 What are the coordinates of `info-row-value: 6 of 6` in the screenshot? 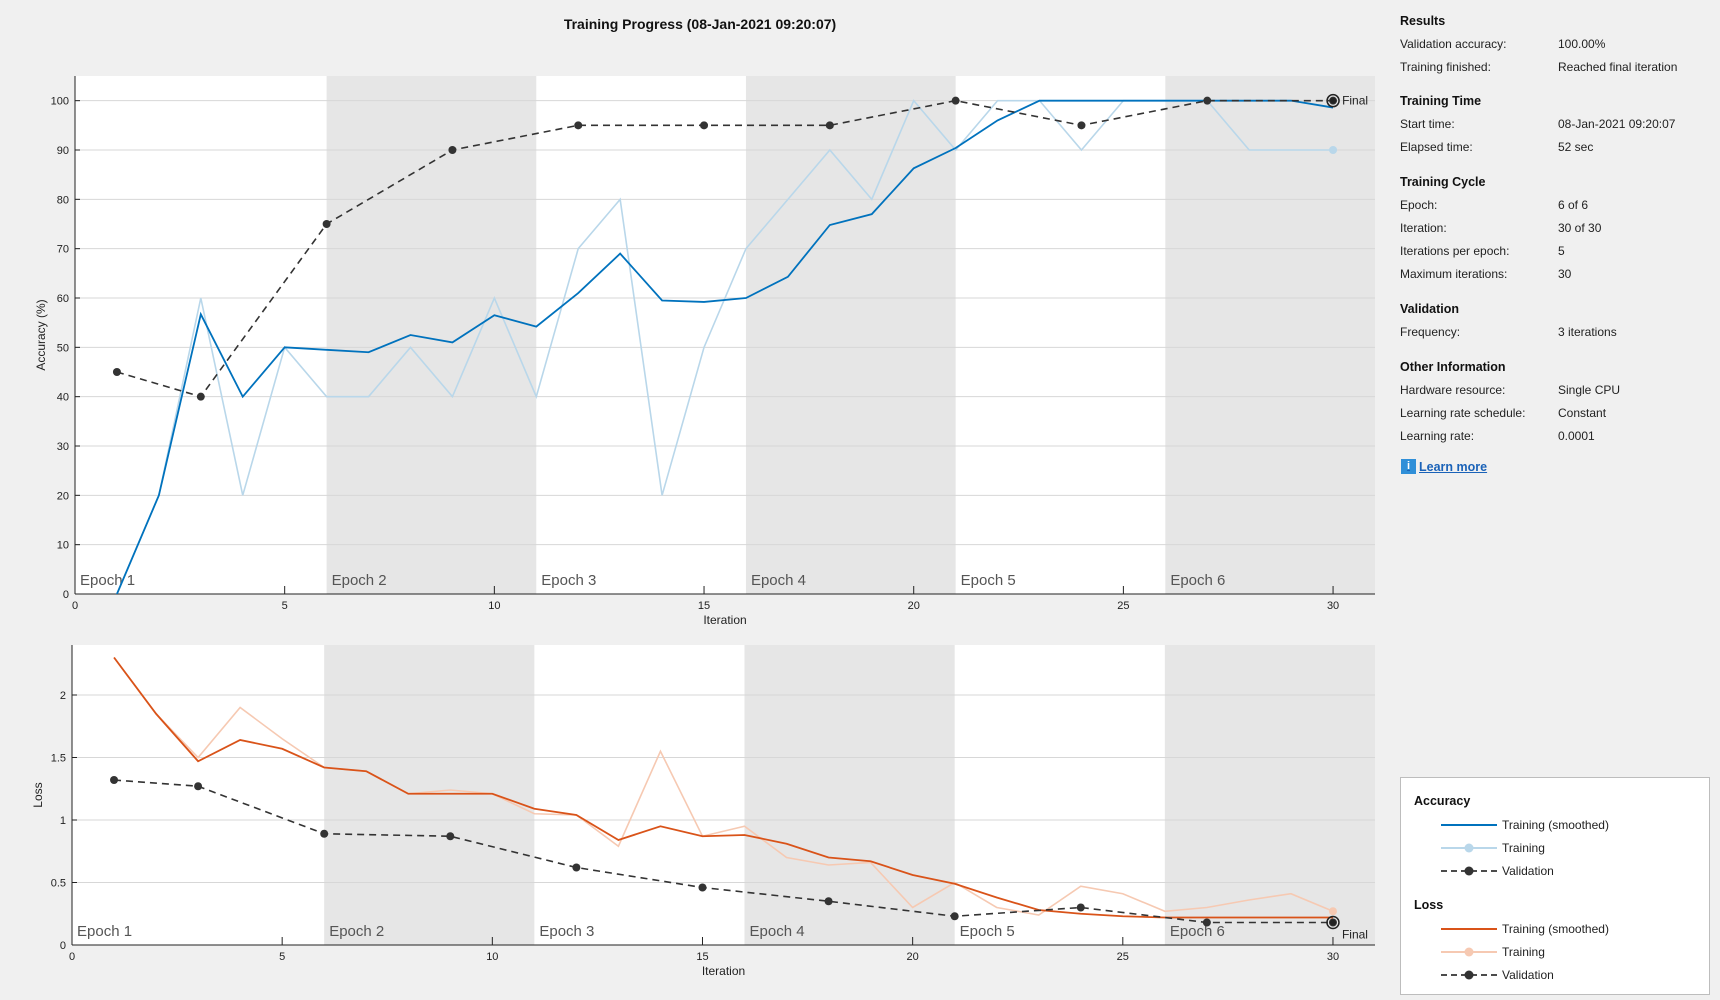 It's located at (1573, 205).